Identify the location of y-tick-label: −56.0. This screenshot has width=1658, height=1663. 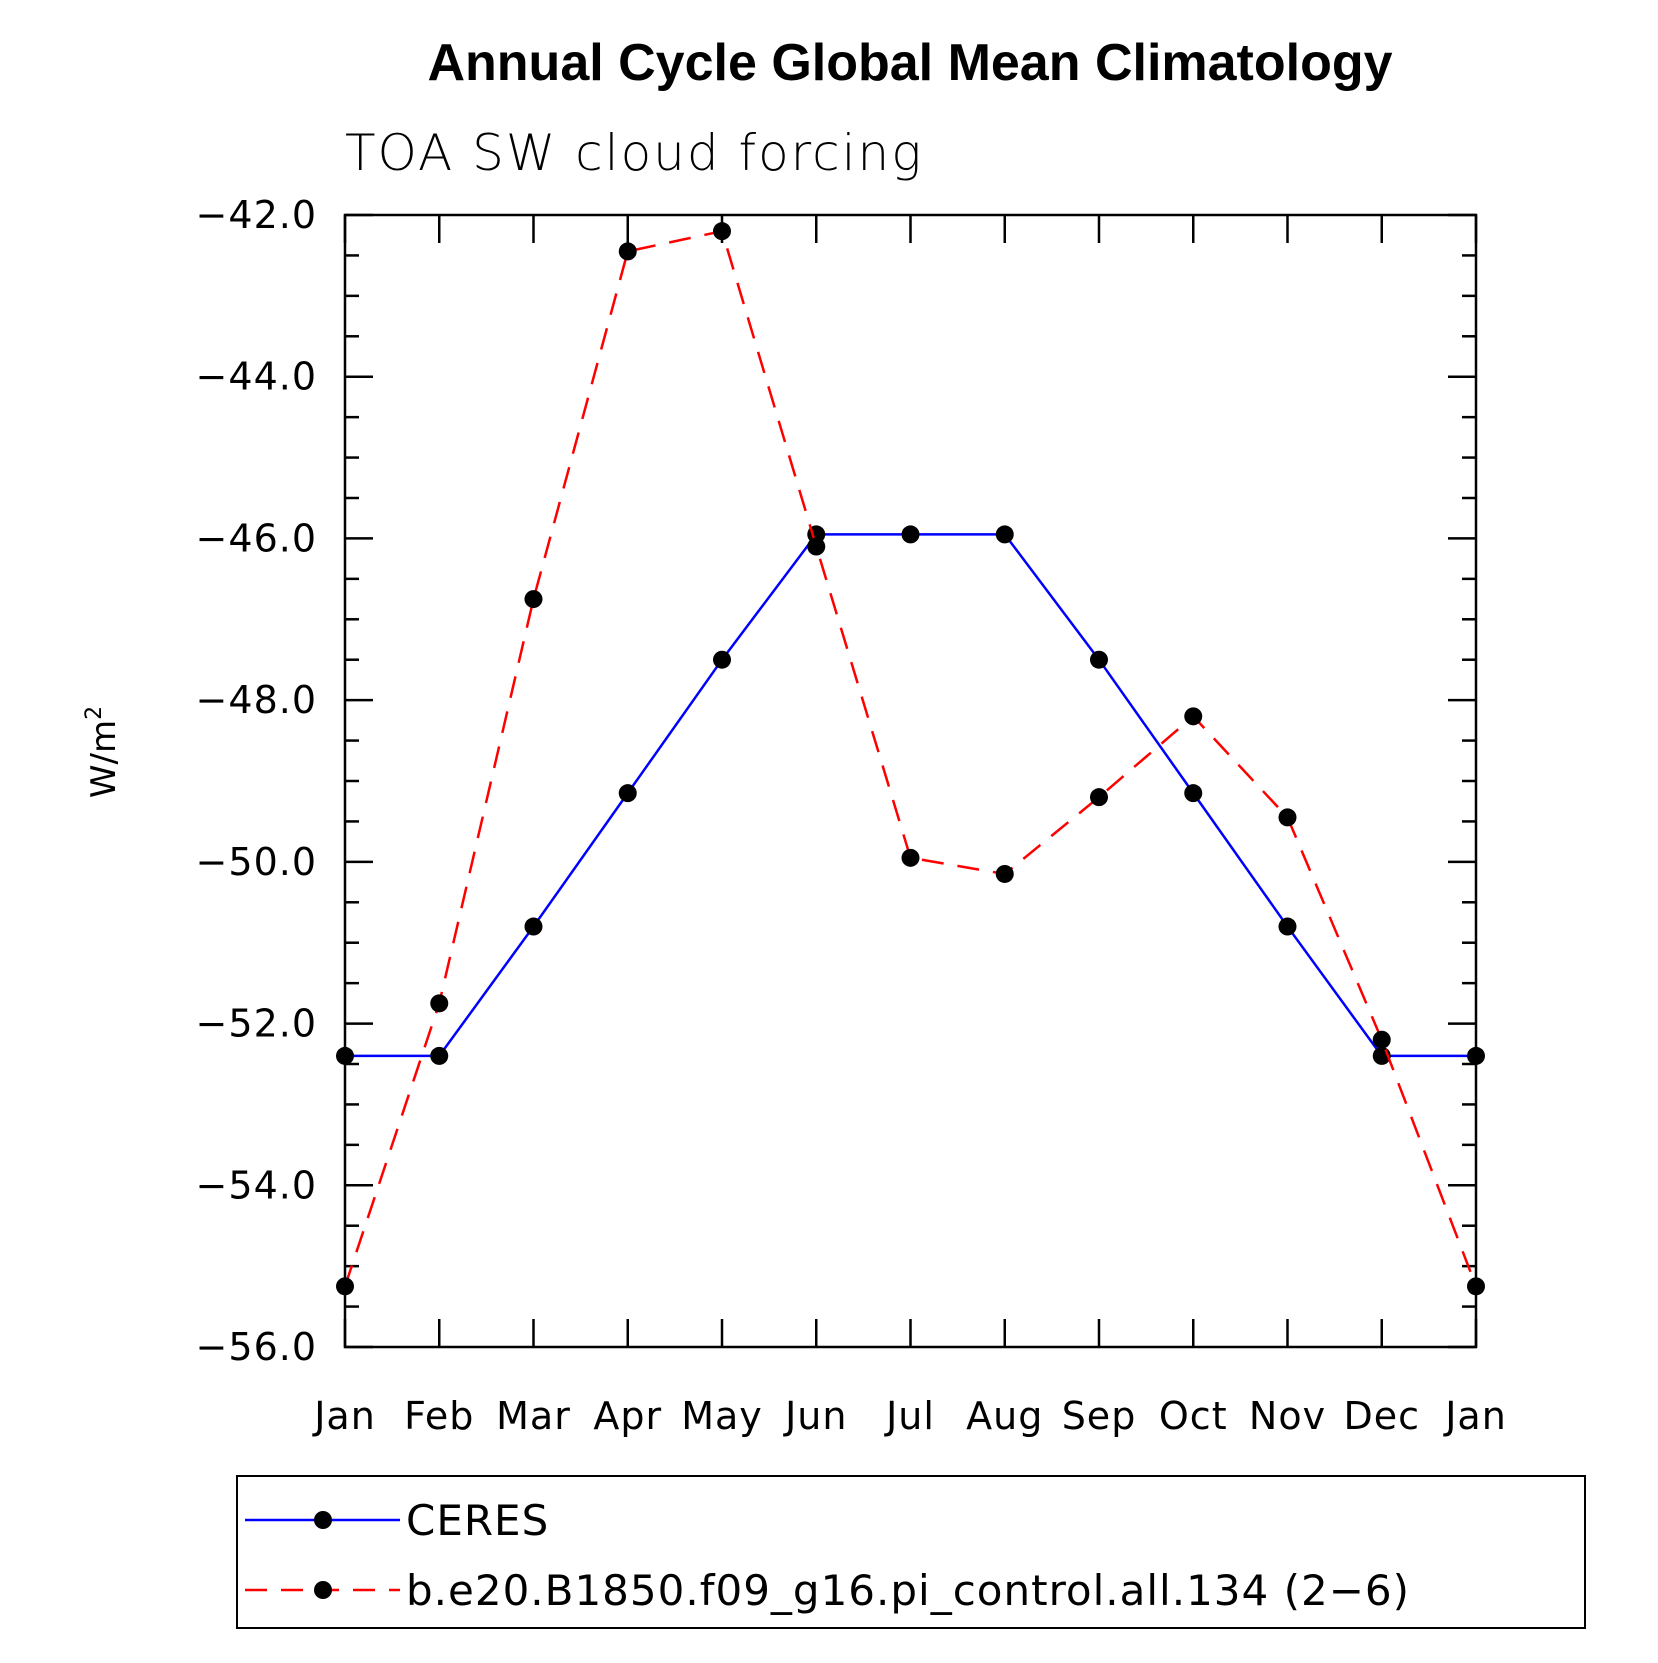
(256, 1347).